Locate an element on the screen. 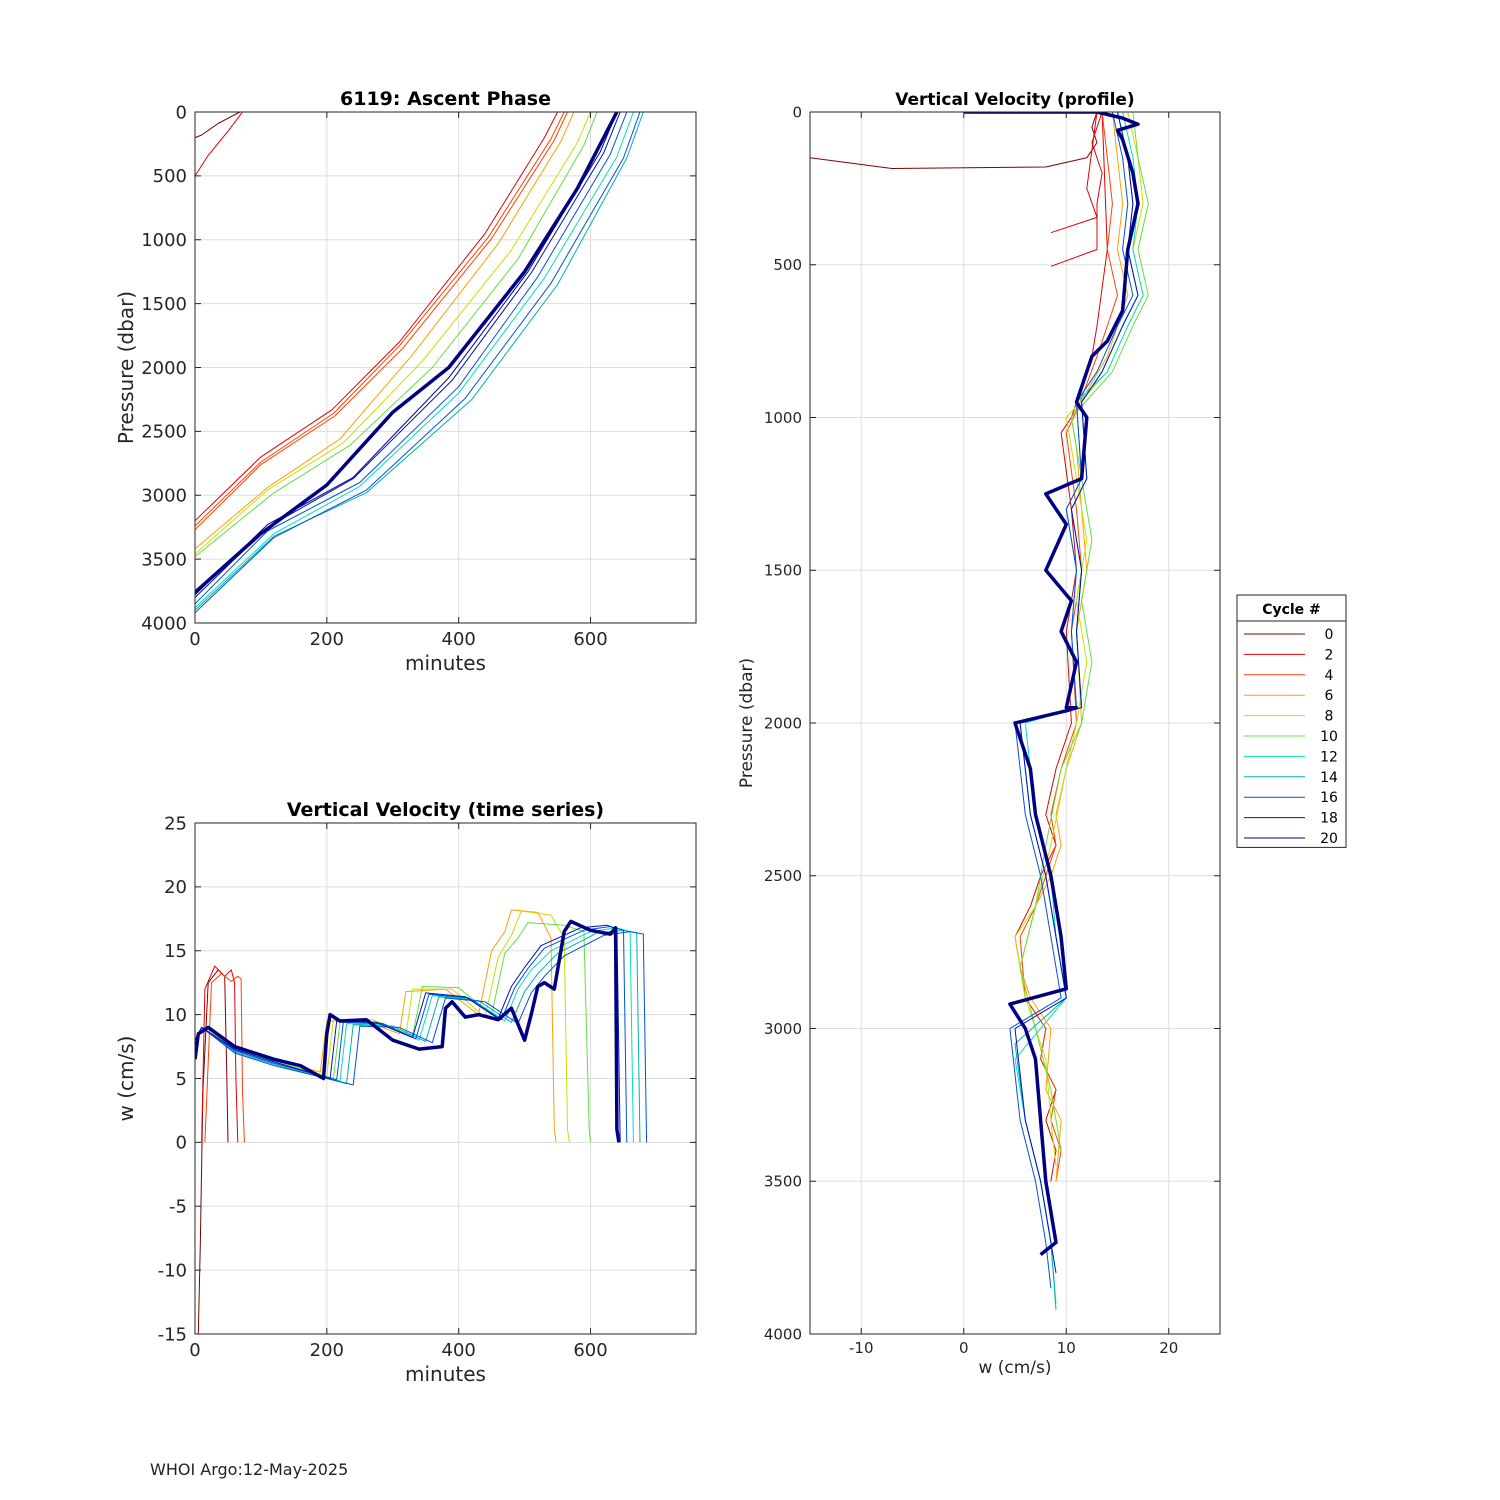  chart-title: Vertical Velocity (profile) is located at coordinates (1014, 100).